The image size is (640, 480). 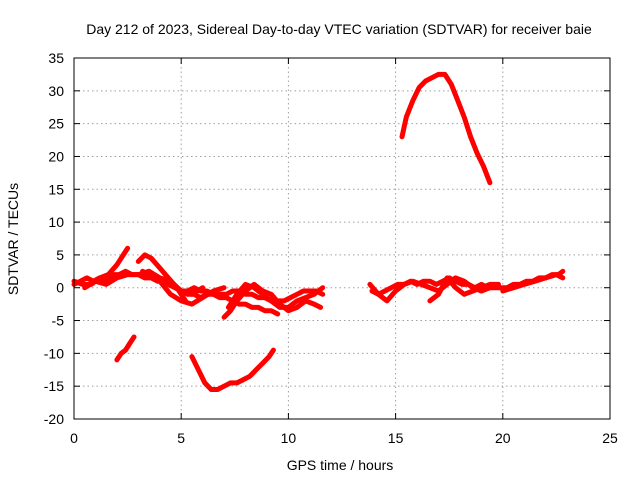 I want to click on y-tick-label: 15, so click(x=56, y=189).